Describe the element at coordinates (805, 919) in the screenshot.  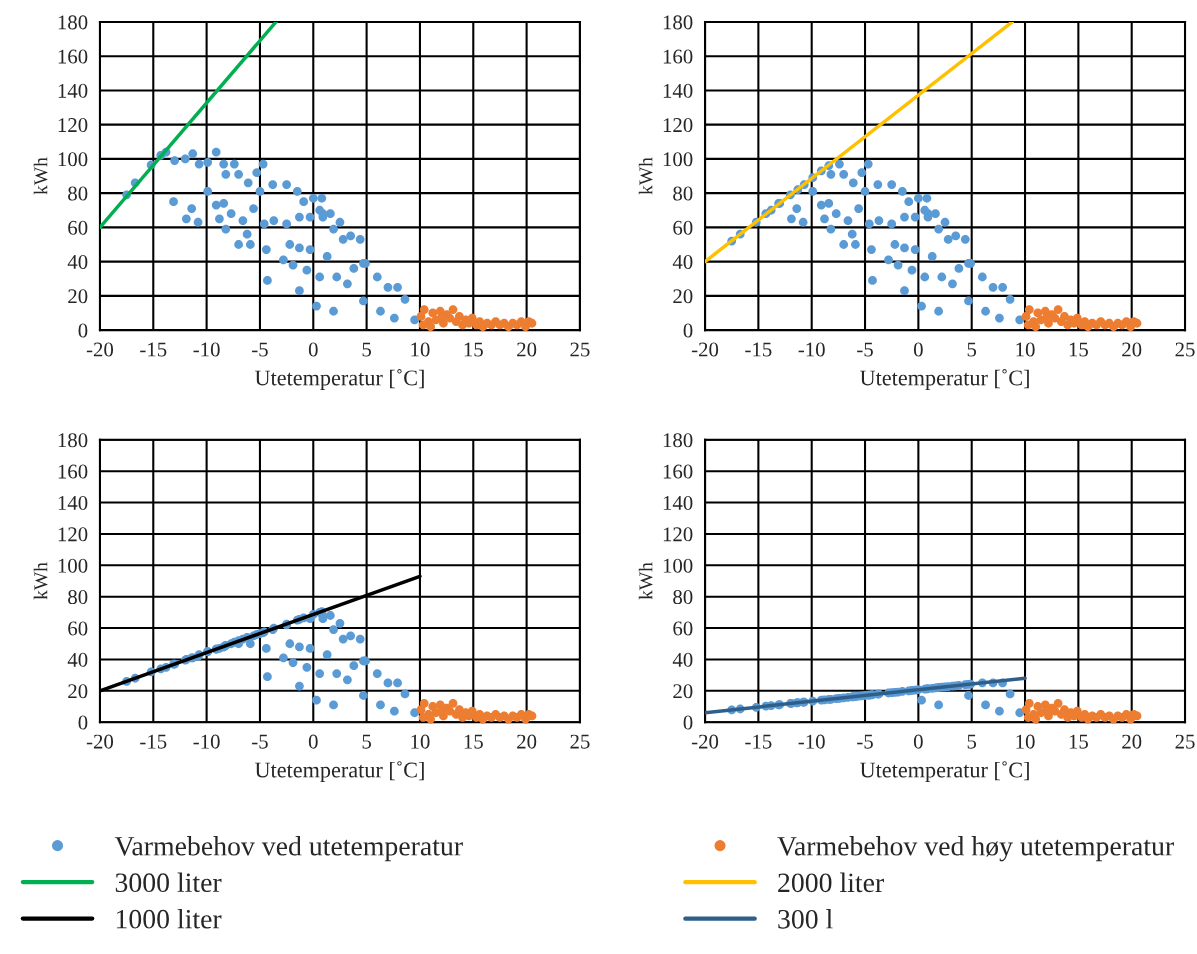
I see `legend-label: 300 l` at that location.